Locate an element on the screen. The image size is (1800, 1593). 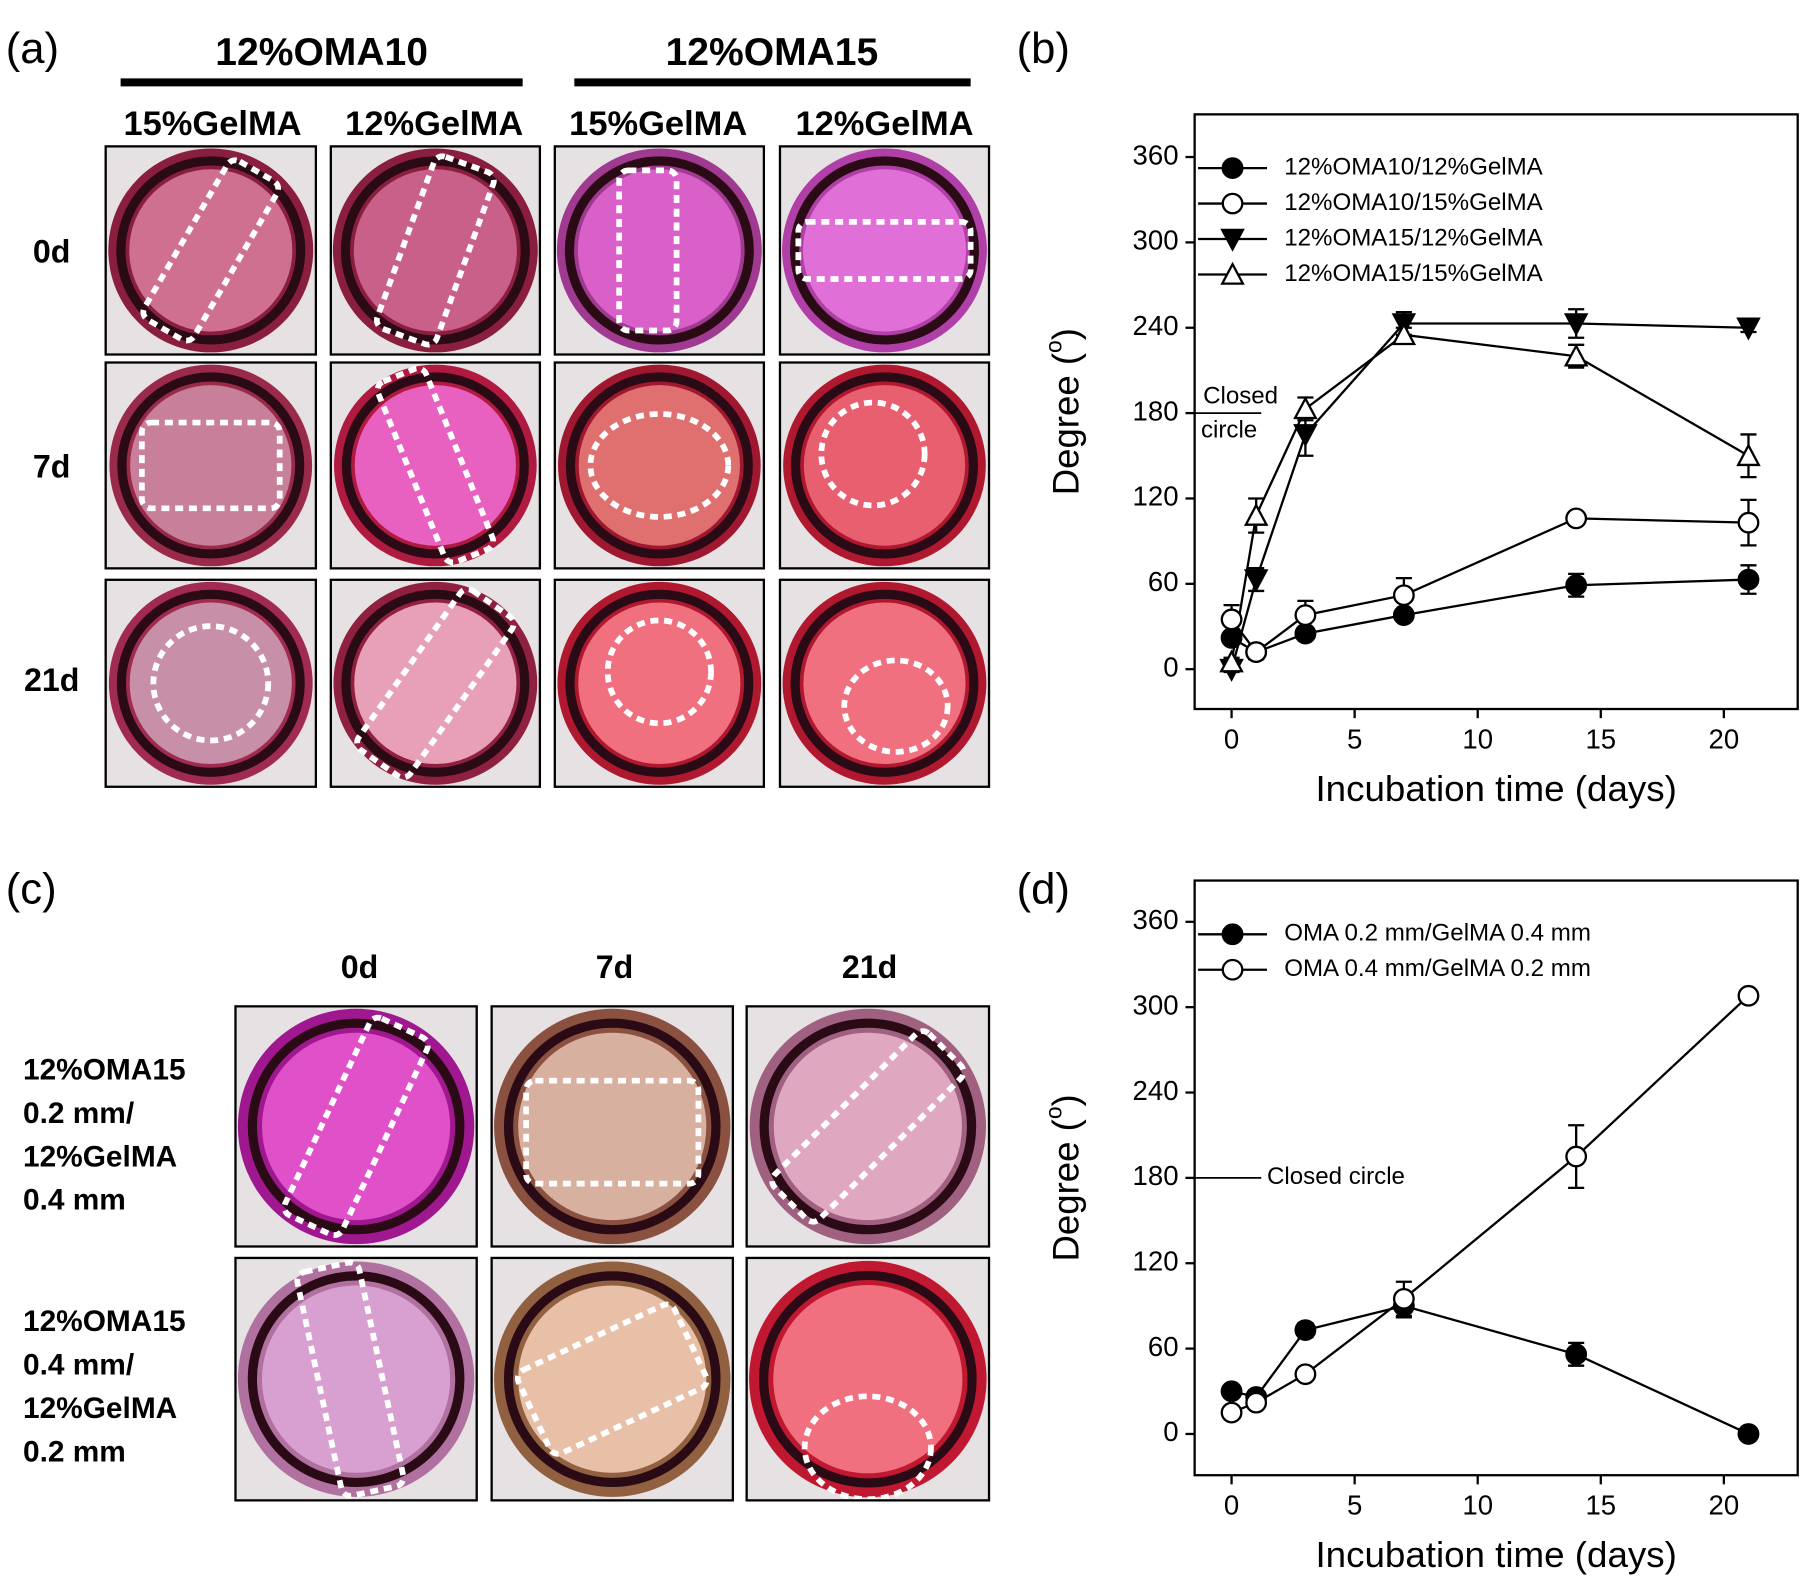
column-label: 21d is located at coordinates (869, 967).